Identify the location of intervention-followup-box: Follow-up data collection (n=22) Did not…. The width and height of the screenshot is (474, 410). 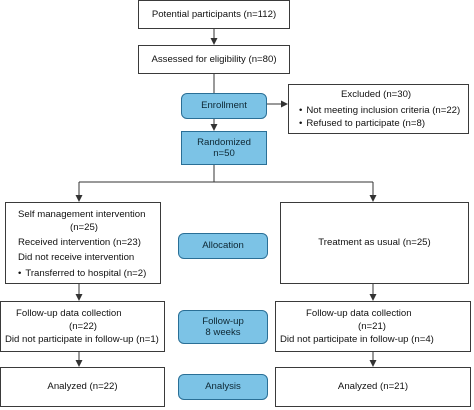
(82, 326).